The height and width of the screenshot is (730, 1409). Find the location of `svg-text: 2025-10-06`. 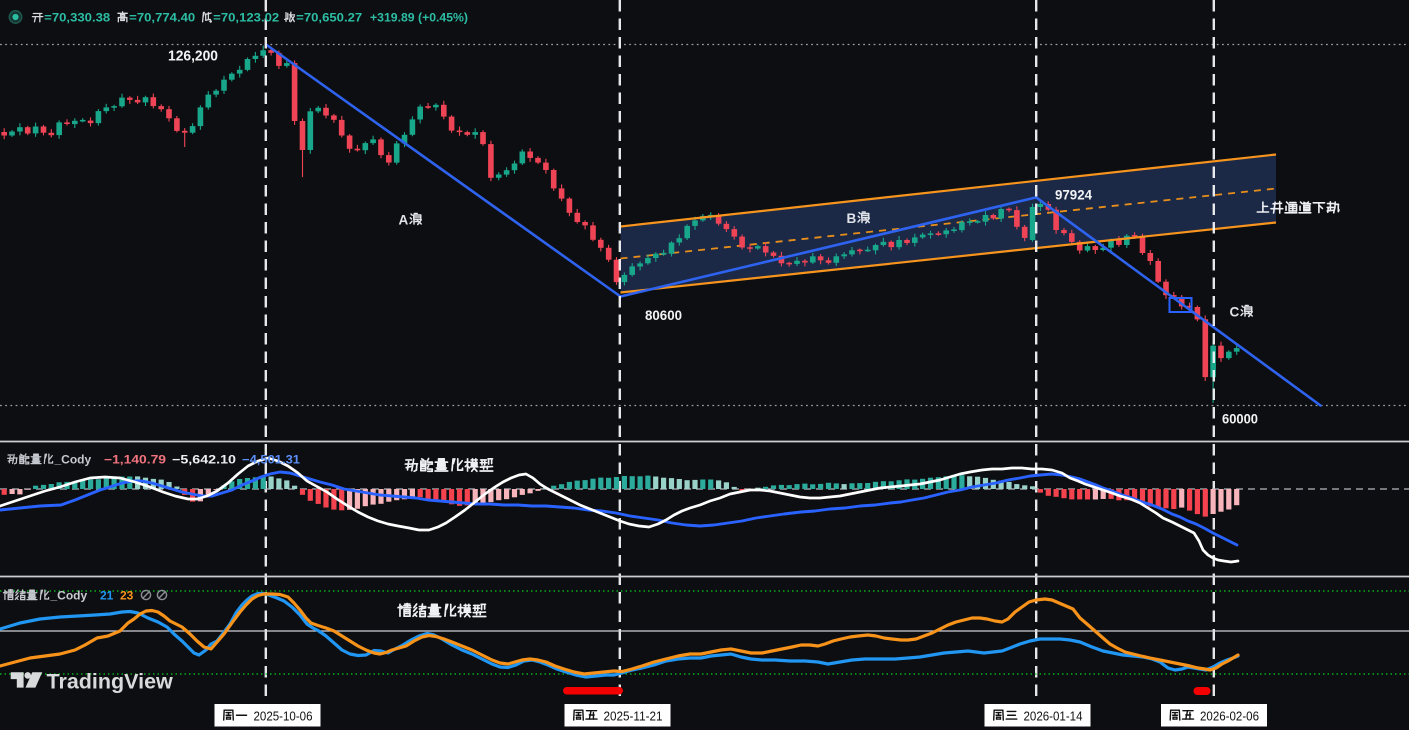

svg-text: 2025-10-06 is located at coordinates (283, 717).